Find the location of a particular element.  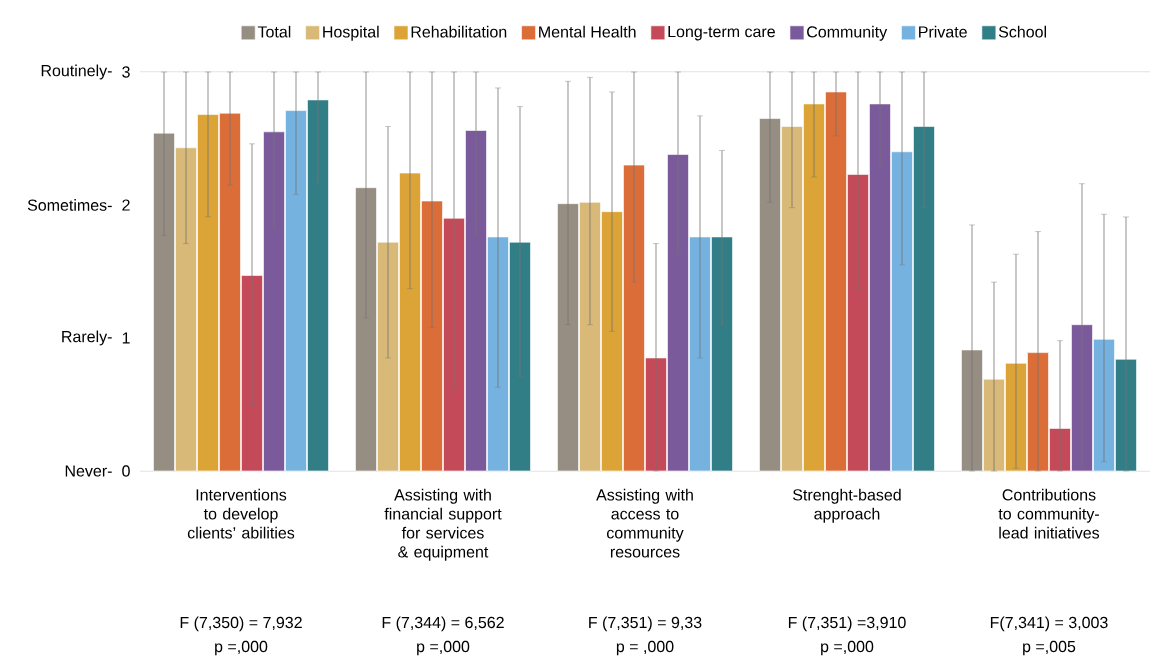

legend-label: Rehabilitation is located at coordinates (459, 31).